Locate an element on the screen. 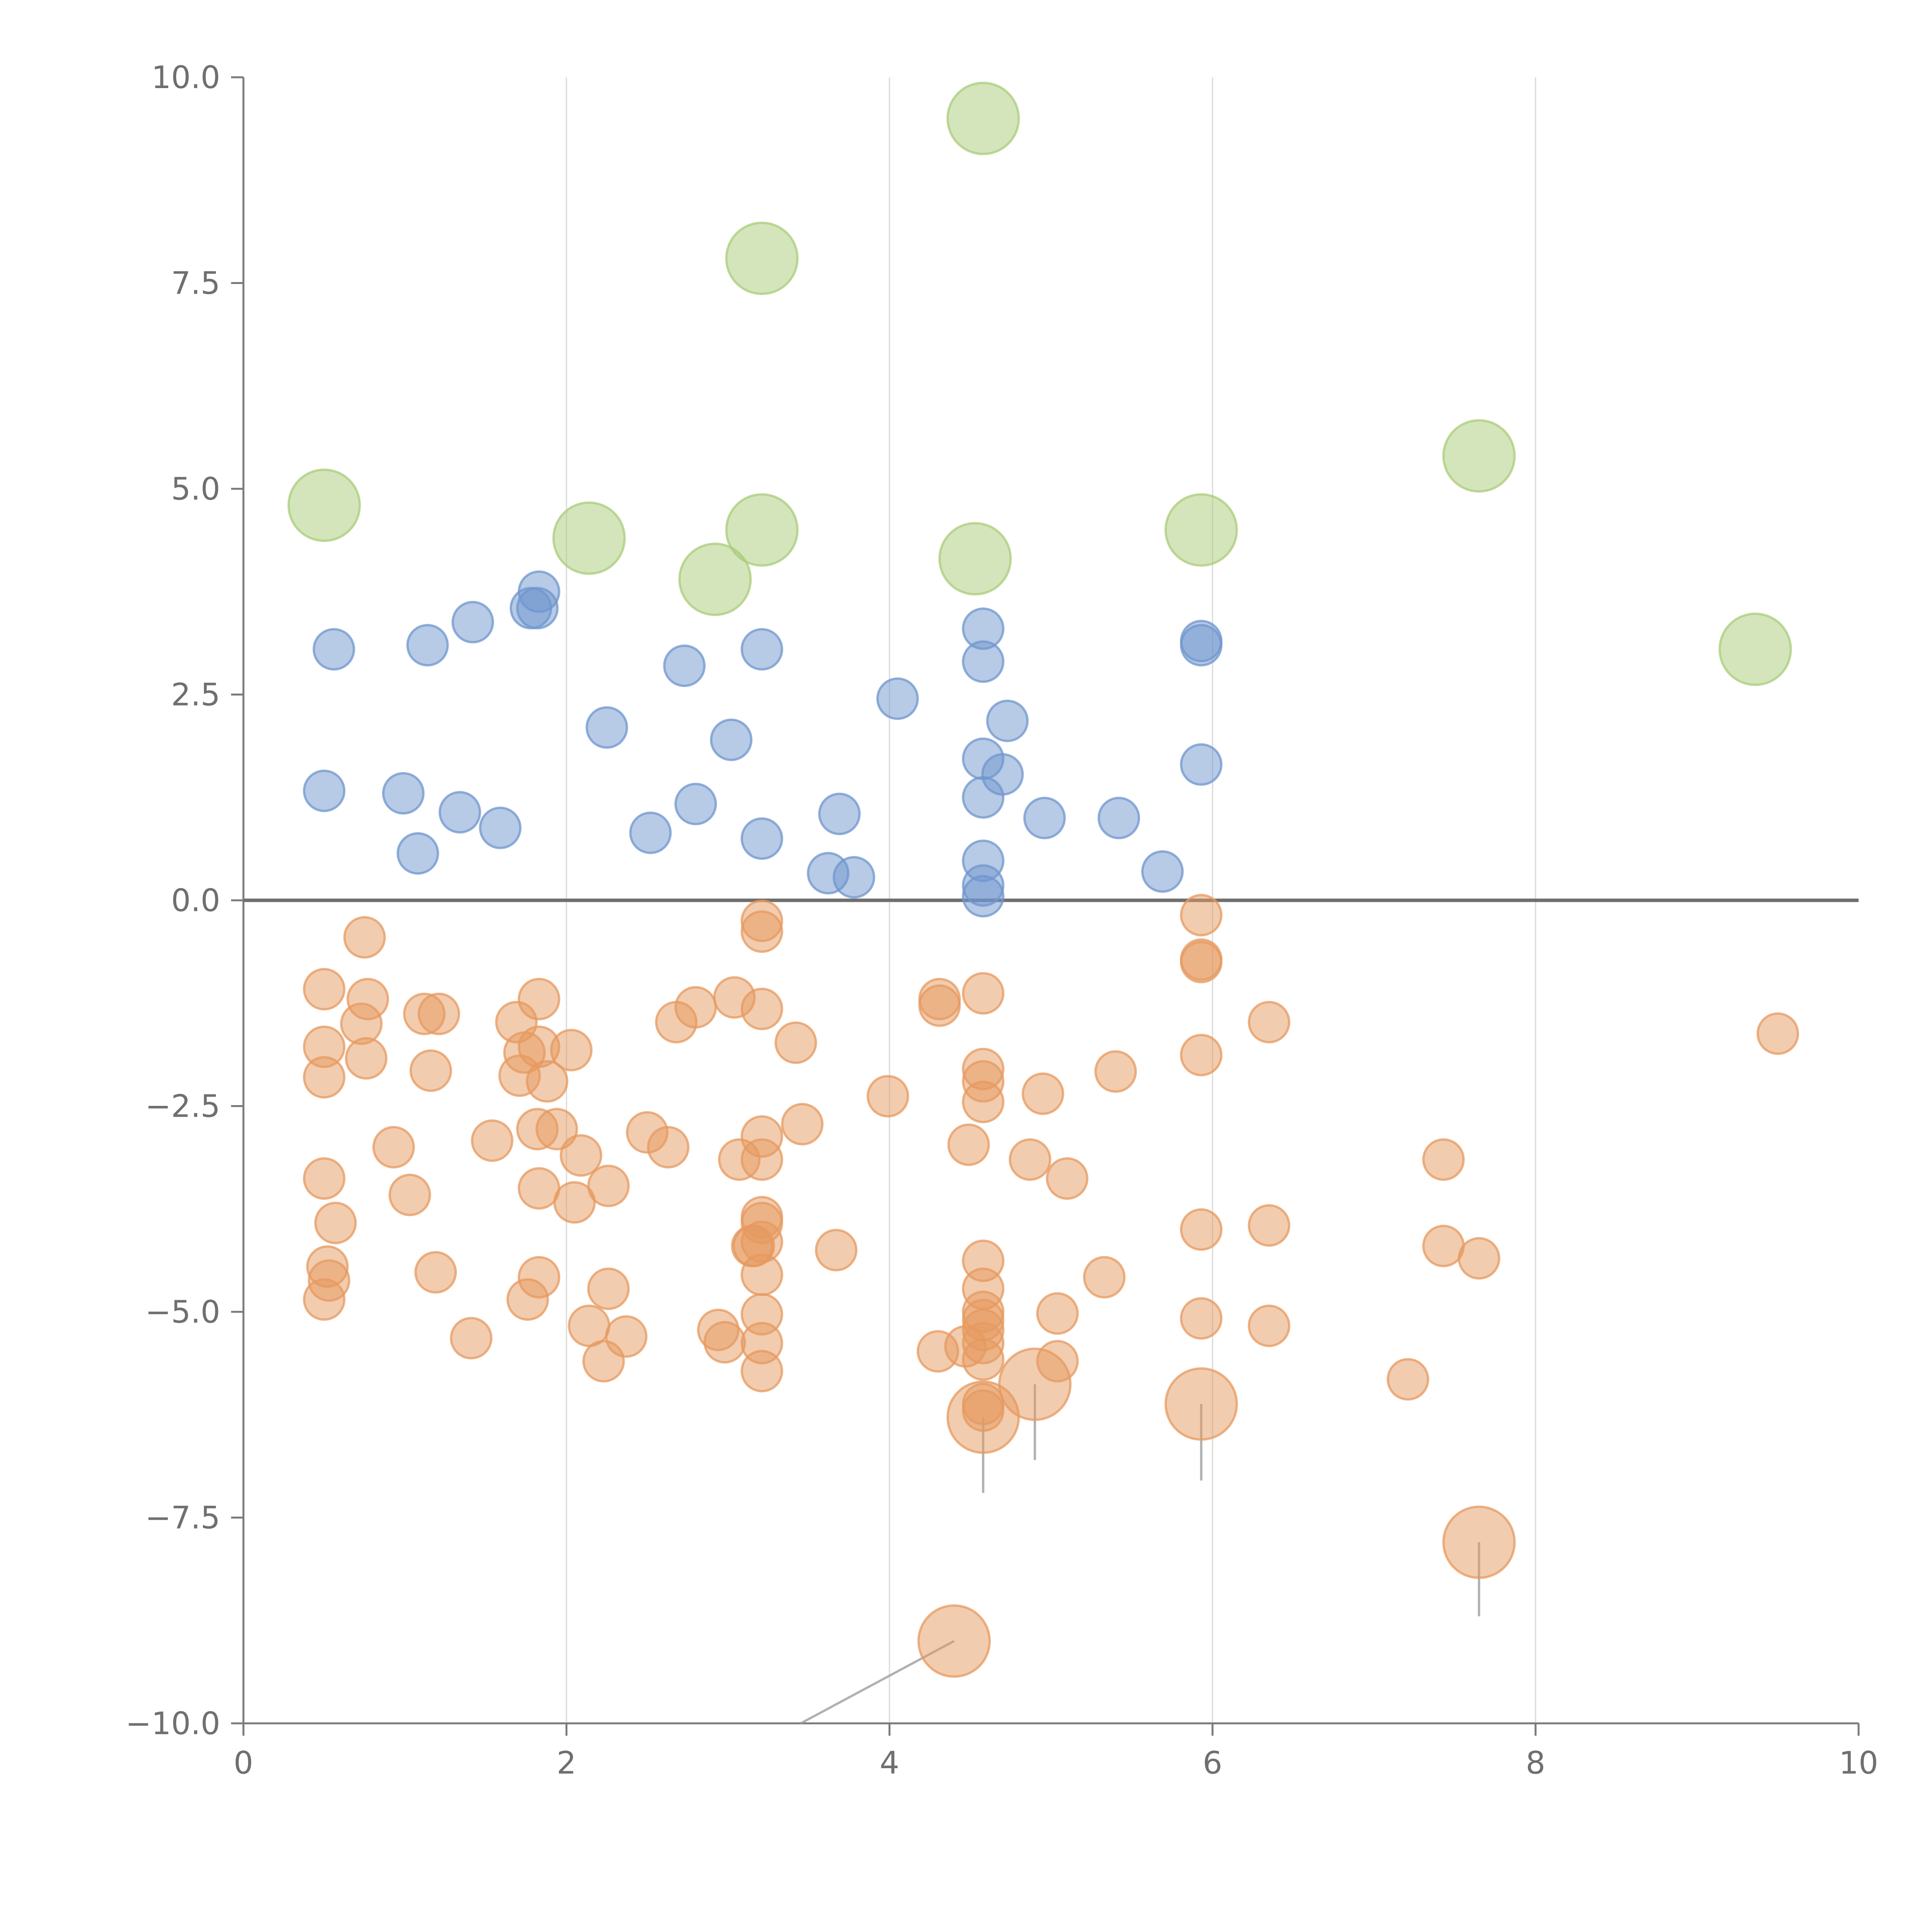  x-tick-label: 4 is located at coordinates (890, 1763).